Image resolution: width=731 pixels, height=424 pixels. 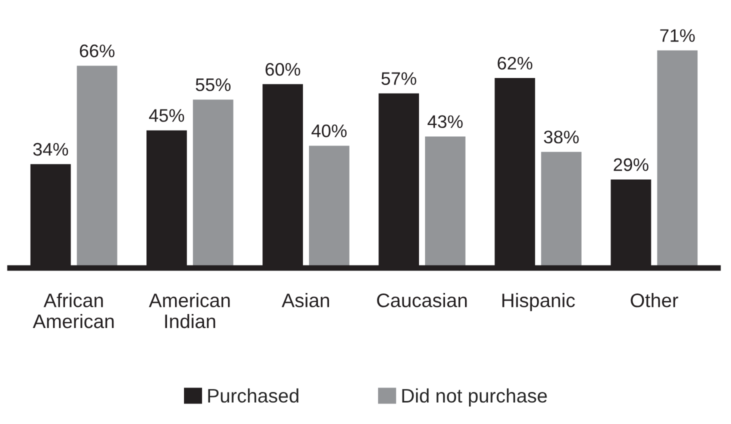 I want to click on x-tick-label: Asian, so click(x=306, y=300).